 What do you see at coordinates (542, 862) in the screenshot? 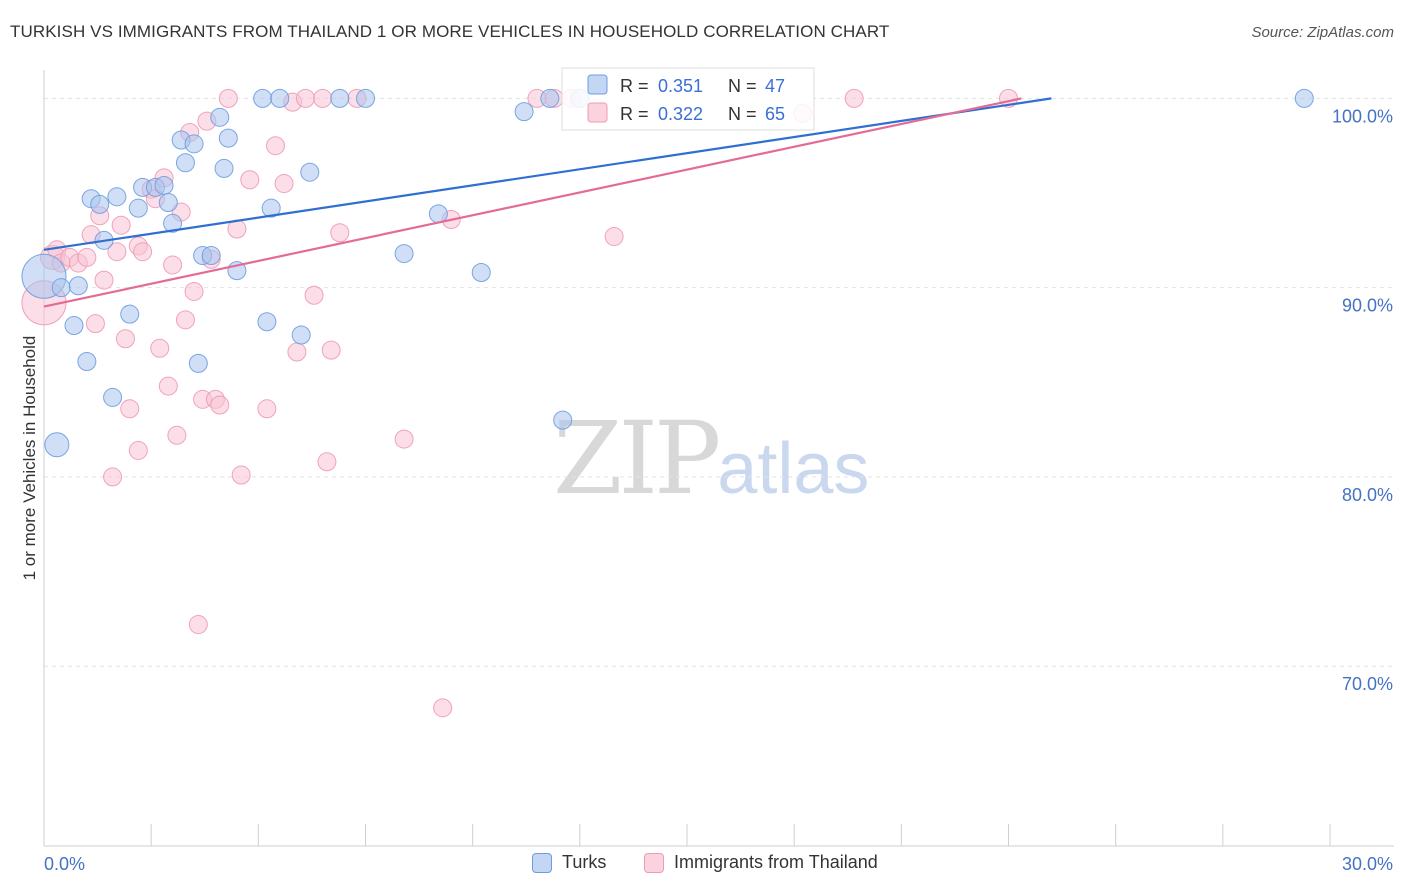
I see `series-swatch-turks` at bounding box center [542, 862].